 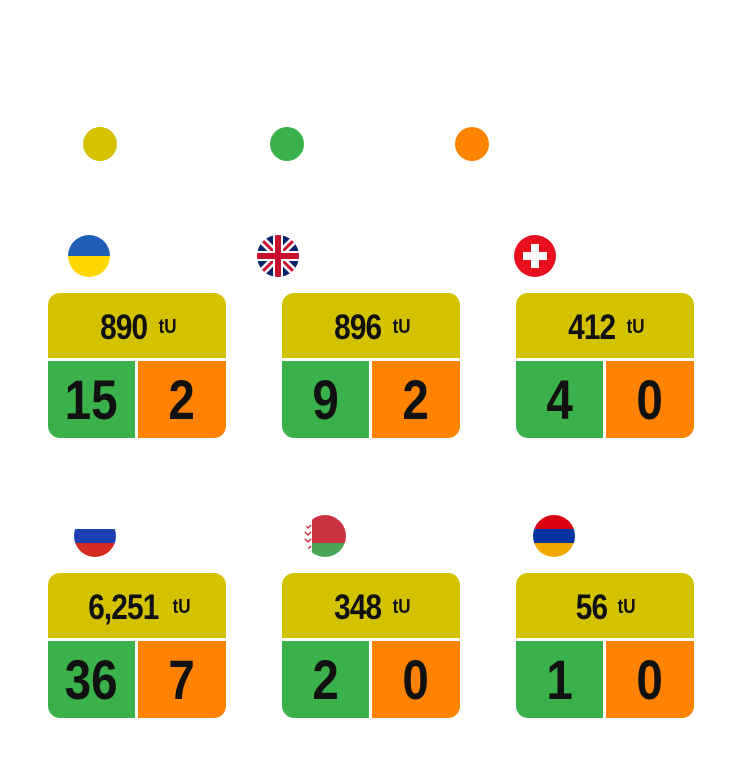 I want to click on total-panel: 6,251 tU, so click(x=137, y=605).